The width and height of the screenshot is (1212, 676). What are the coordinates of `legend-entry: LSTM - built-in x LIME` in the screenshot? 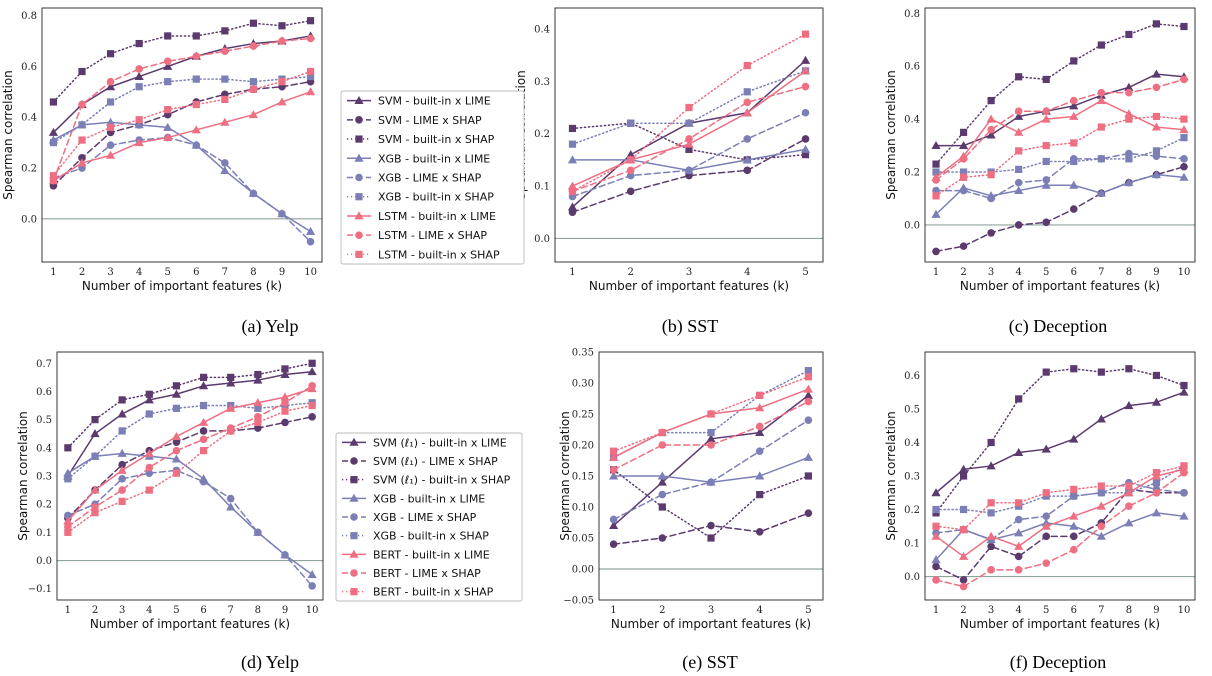 It's located at (421, 216).